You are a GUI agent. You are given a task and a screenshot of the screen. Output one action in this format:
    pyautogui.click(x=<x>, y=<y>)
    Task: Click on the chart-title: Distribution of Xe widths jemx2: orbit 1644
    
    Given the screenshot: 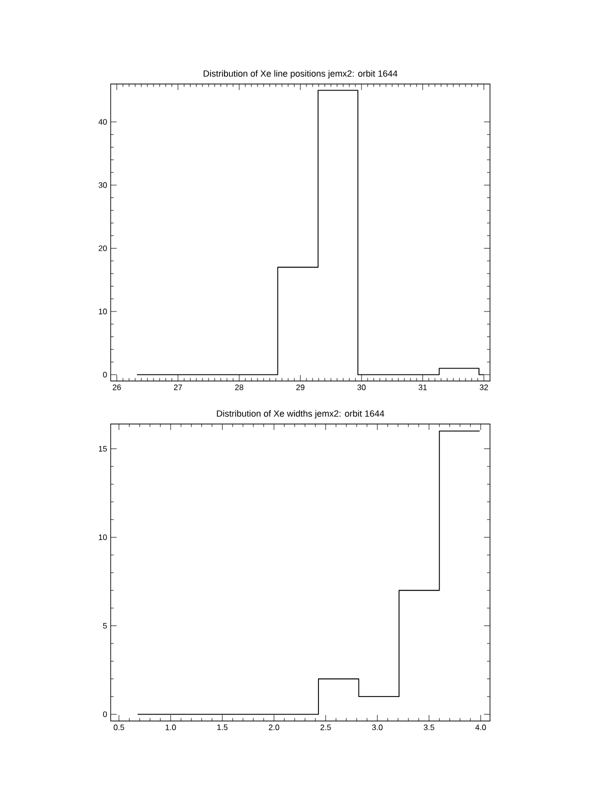 What is the action you would take?
    pyautogui.click(x=300, y=414)
    